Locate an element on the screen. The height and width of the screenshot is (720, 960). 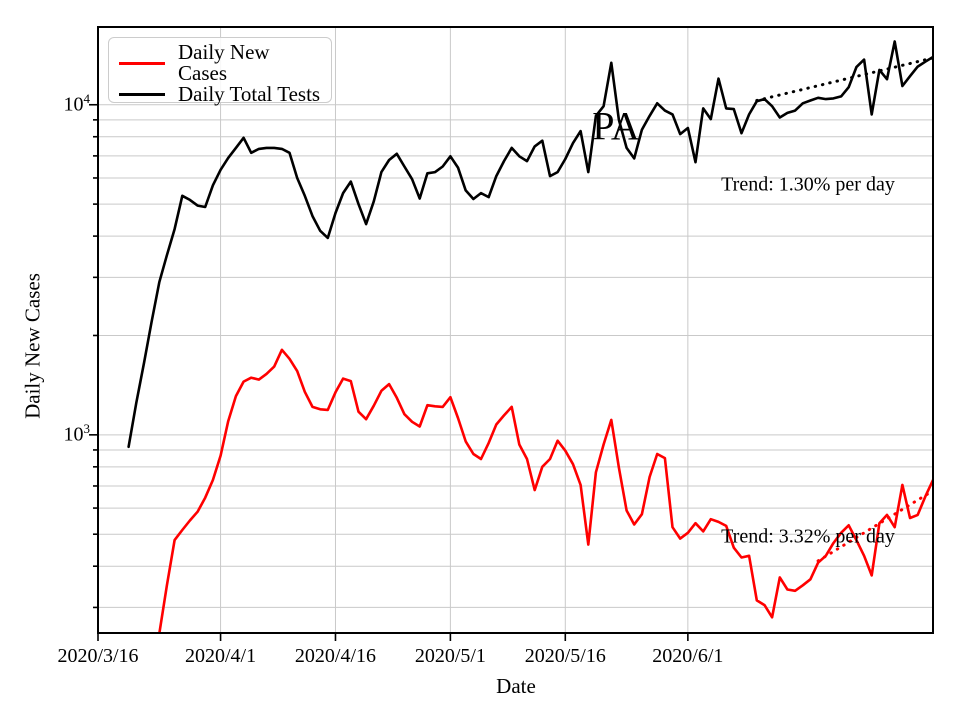
y-axis-title: Daily New Cases is located at coordinates (32, 346).